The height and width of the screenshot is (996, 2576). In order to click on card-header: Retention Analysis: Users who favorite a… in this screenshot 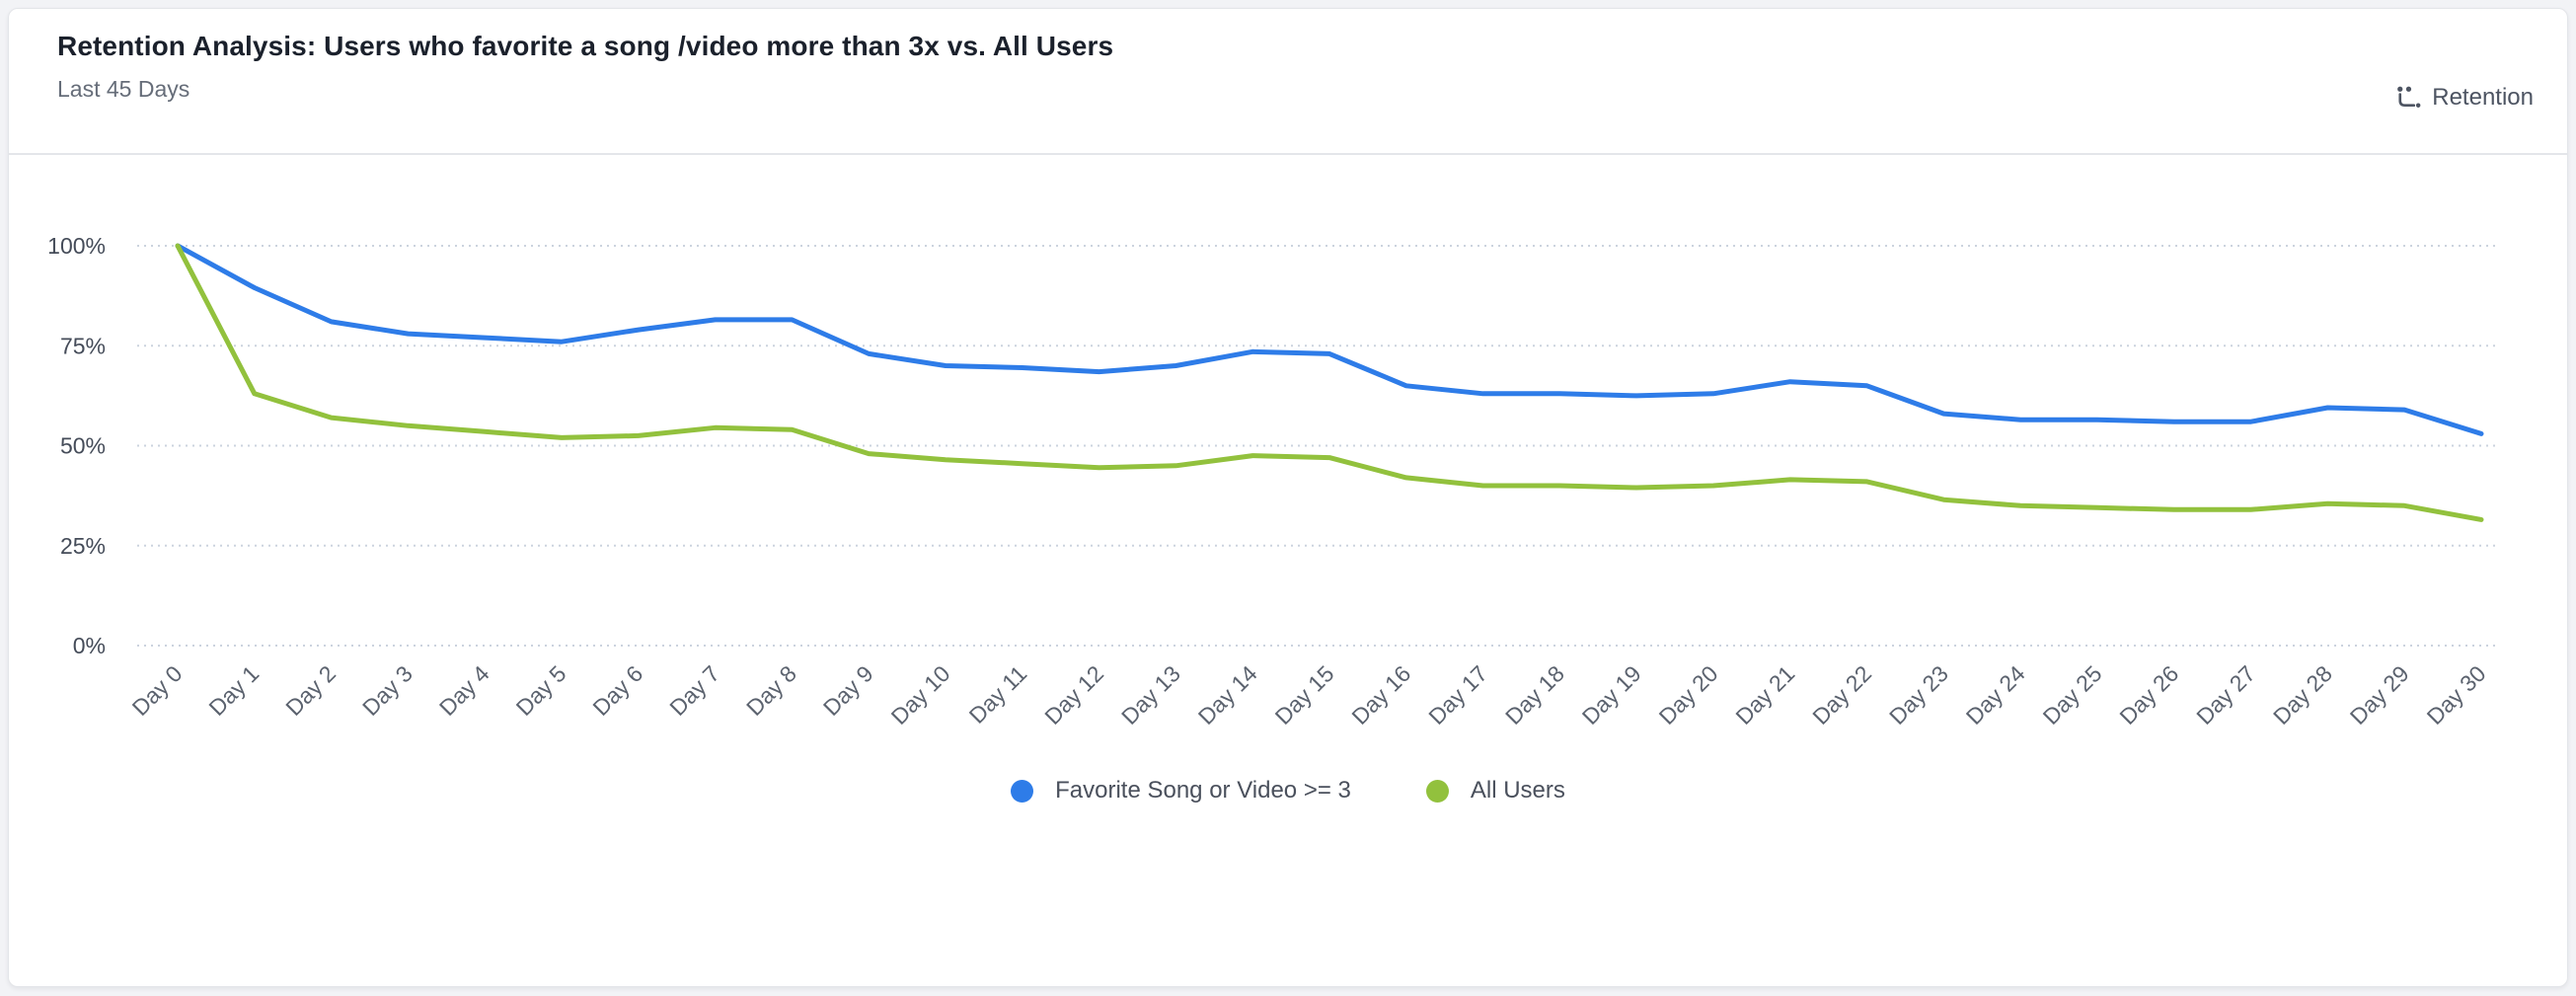, I will do `click(1288, 82)`.